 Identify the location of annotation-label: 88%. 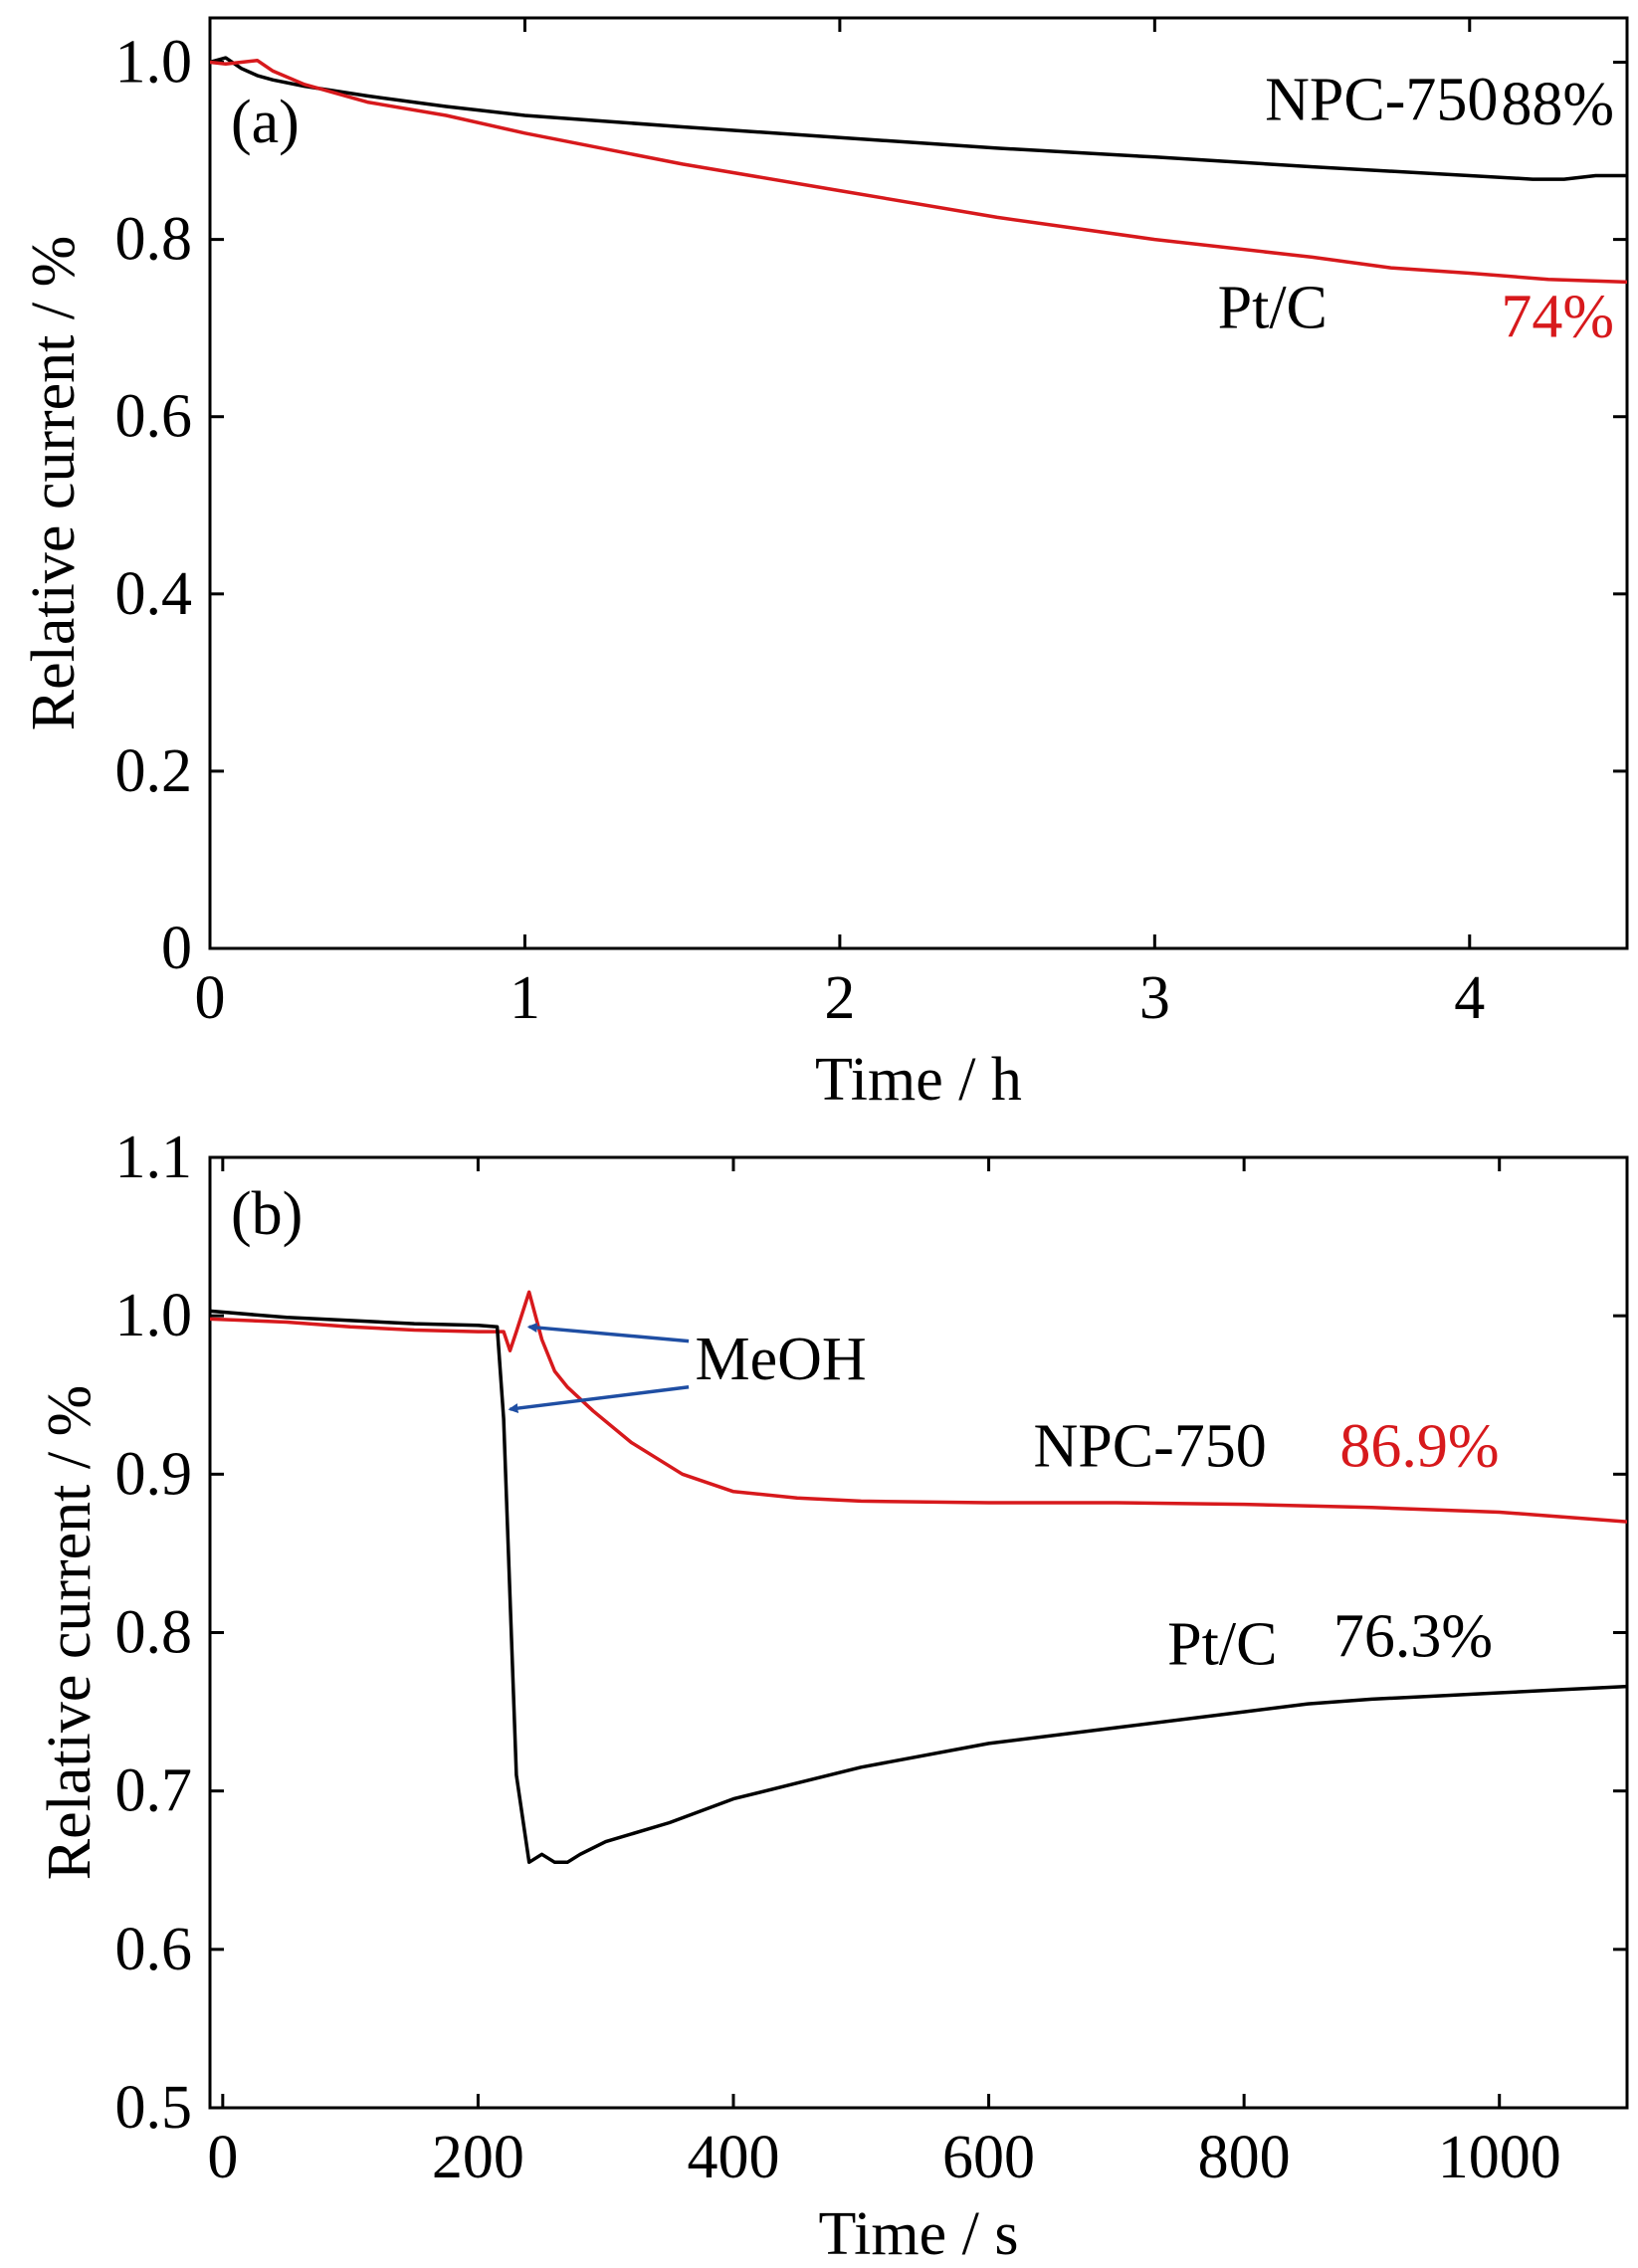
(1557, 104).